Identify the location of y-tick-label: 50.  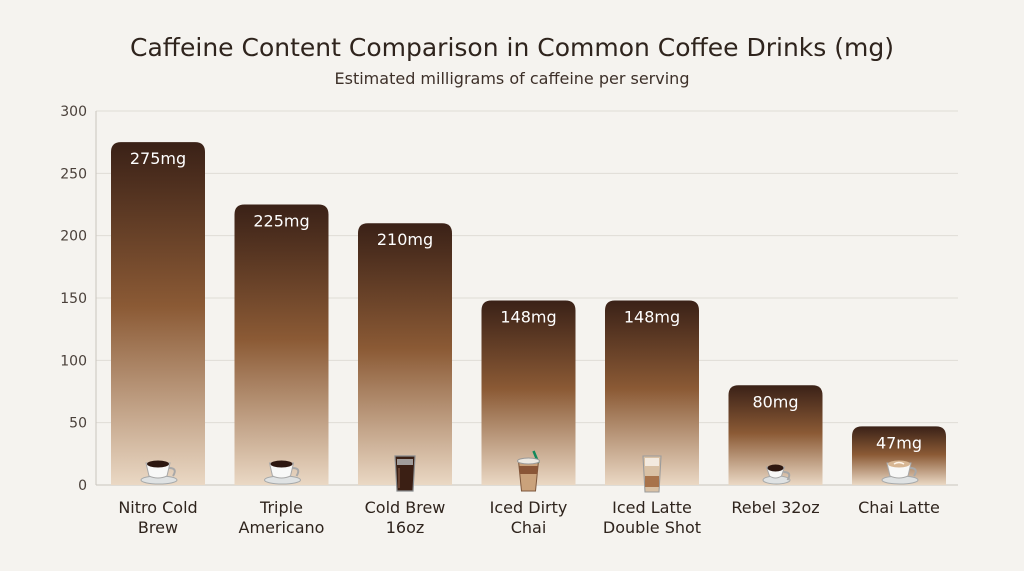
(78, 424).